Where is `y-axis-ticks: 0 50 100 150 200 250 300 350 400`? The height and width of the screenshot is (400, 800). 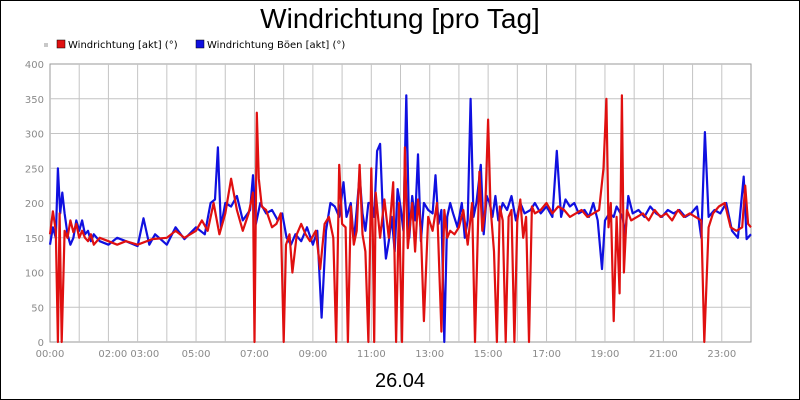
y-axis-ticks: 0 50 100 150 200 250 300 350 400 is located at coordinates (34, 204).